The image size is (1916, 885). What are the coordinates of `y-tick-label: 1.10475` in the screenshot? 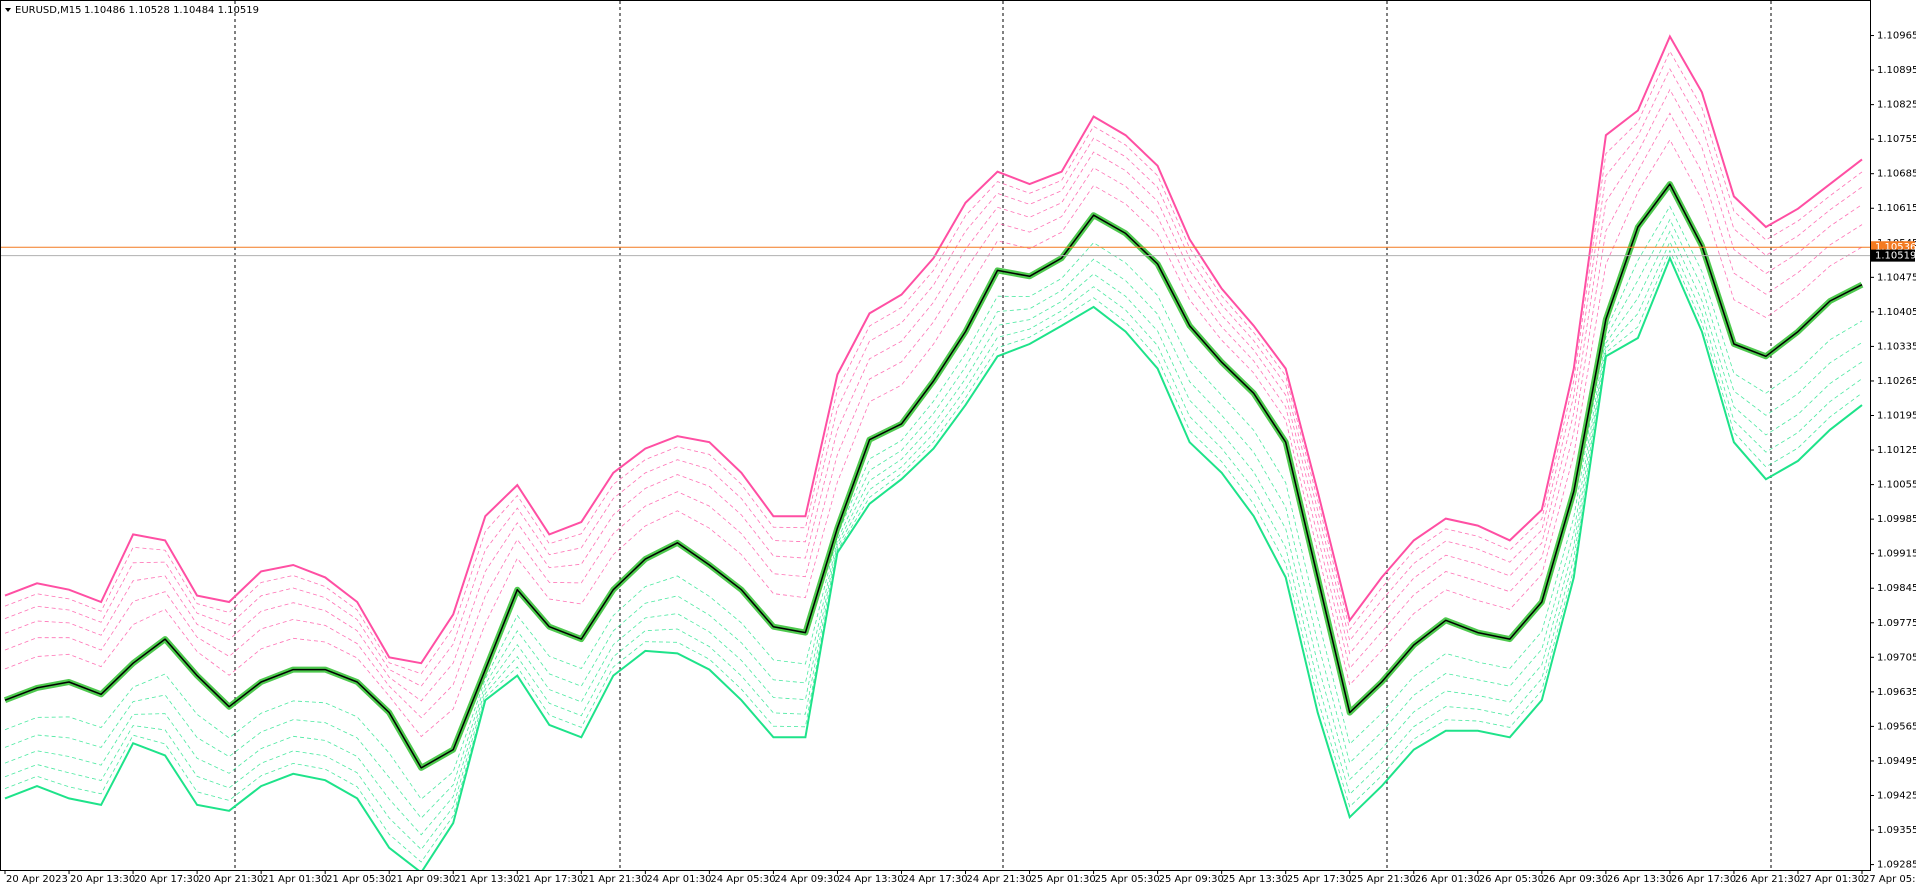 It's located at (1896, 277).